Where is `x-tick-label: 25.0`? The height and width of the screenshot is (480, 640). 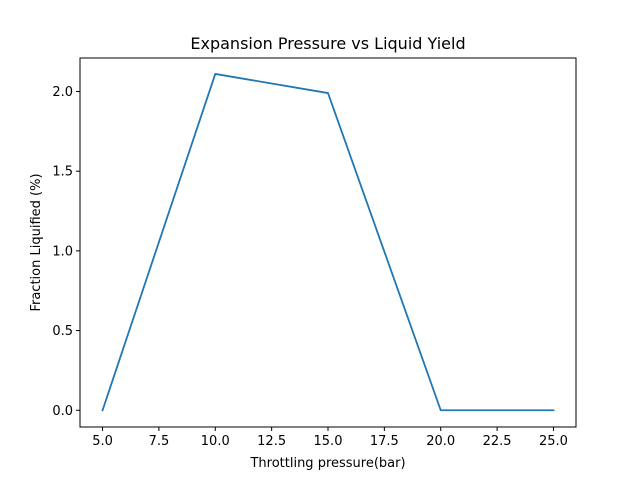
x-tick-label: 25.0 is located at coordinates (553, 441).